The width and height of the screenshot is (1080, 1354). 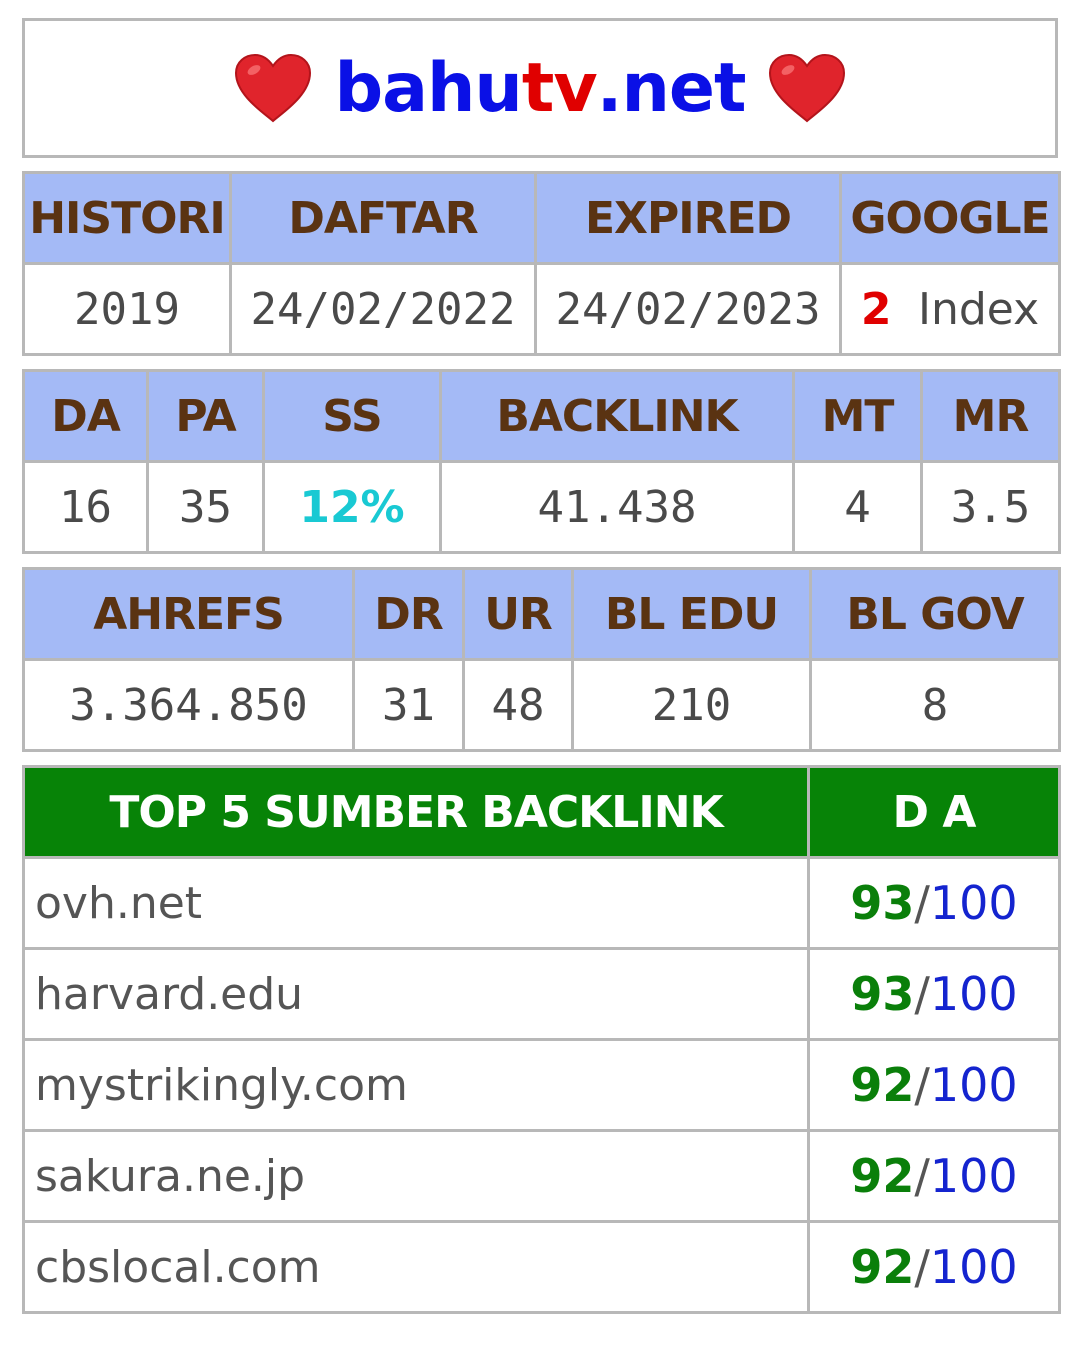 I want to click on header-google: GOOGLE, so click(x=950, y=218).